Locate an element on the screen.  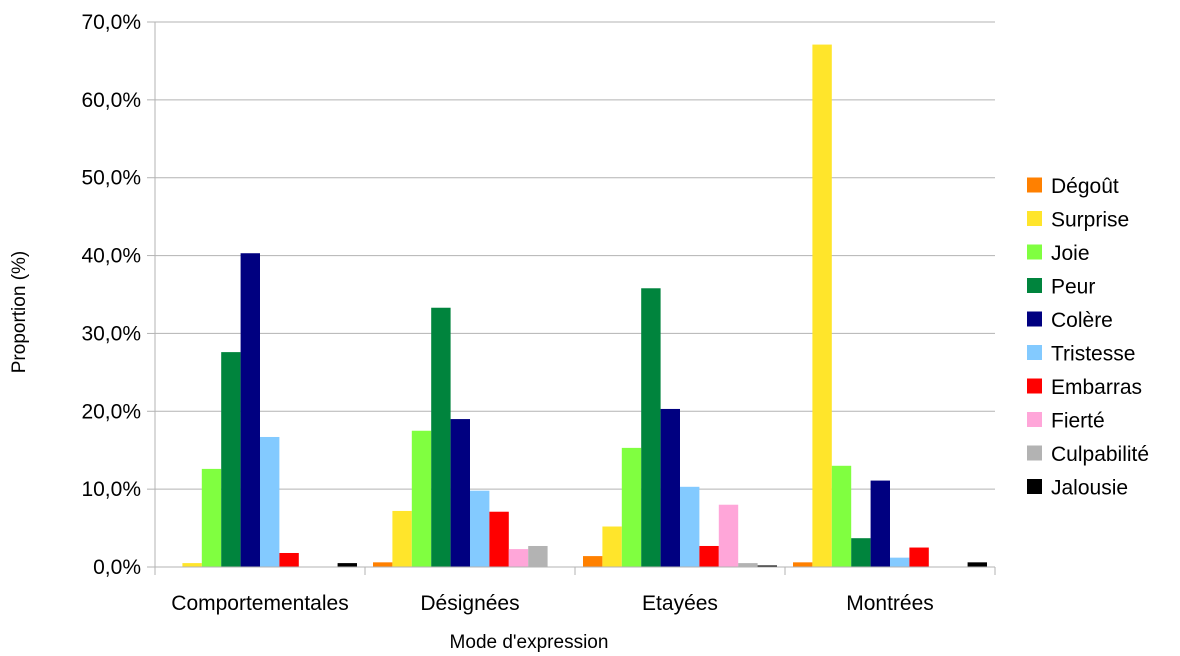
legend-label: Embarras is located at coordinates (1096, 387).